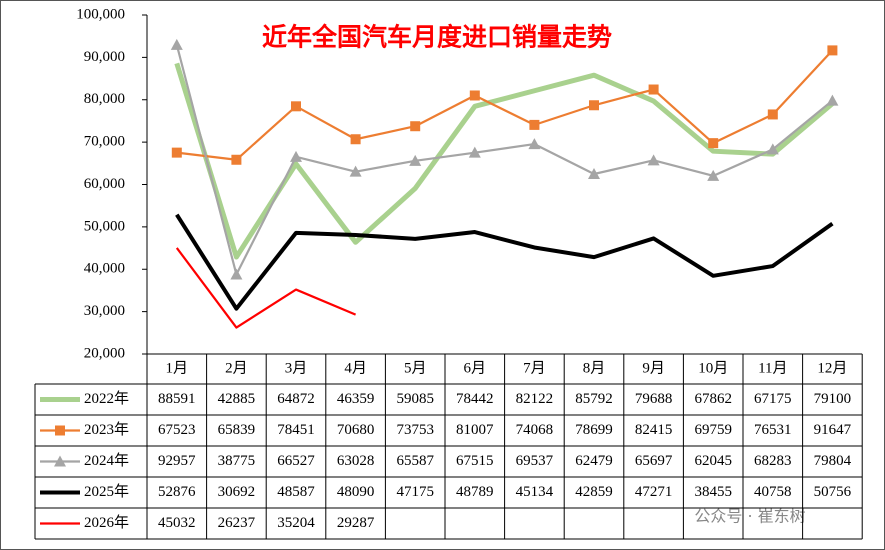  I want to click on table-cell: 74068, so click(535, 430).